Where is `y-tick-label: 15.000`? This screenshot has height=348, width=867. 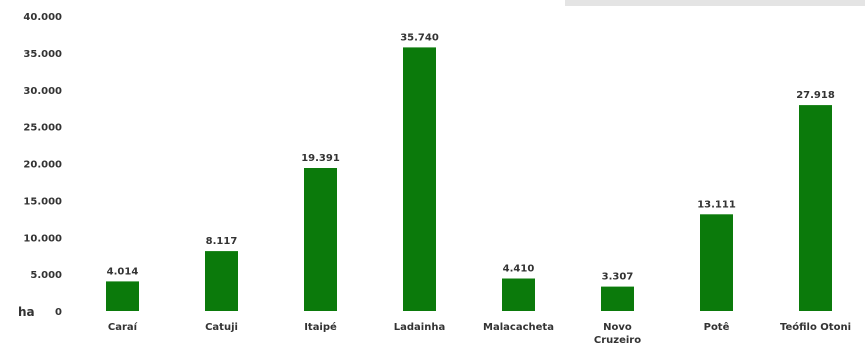 y-tick-label: 15.000 is located at coordinates (42, 201).